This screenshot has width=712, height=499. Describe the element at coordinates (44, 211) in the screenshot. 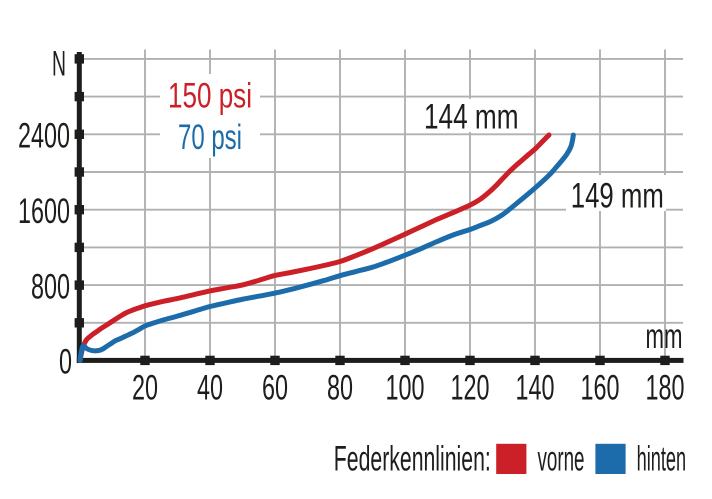

I see `y-axis-tick-label: 1600` at that location.